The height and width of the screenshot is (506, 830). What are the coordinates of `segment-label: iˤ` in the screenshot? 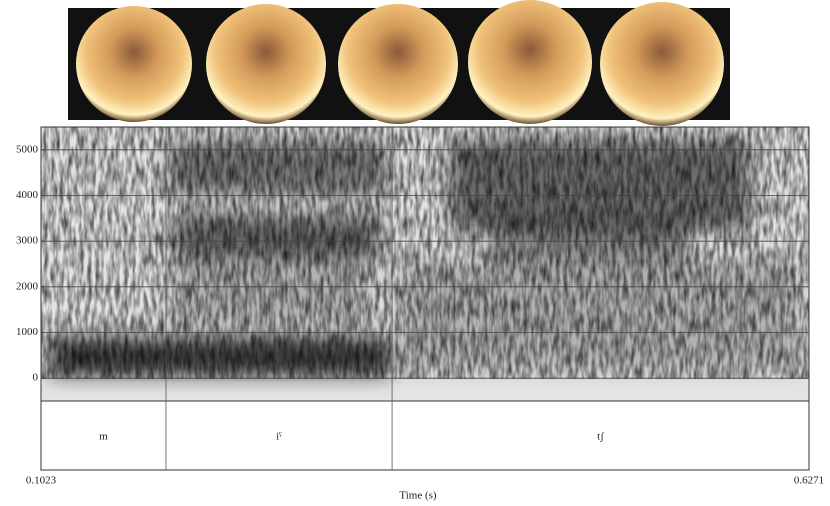 It's located at (279, 437).